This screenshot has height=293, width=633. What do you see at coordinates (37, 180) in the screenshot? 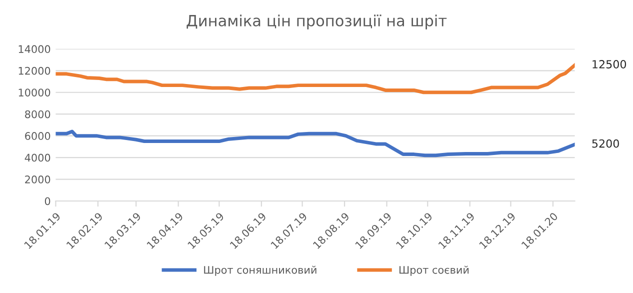
I see `y-tick-label: 2000` at bounding box center [37, 180].